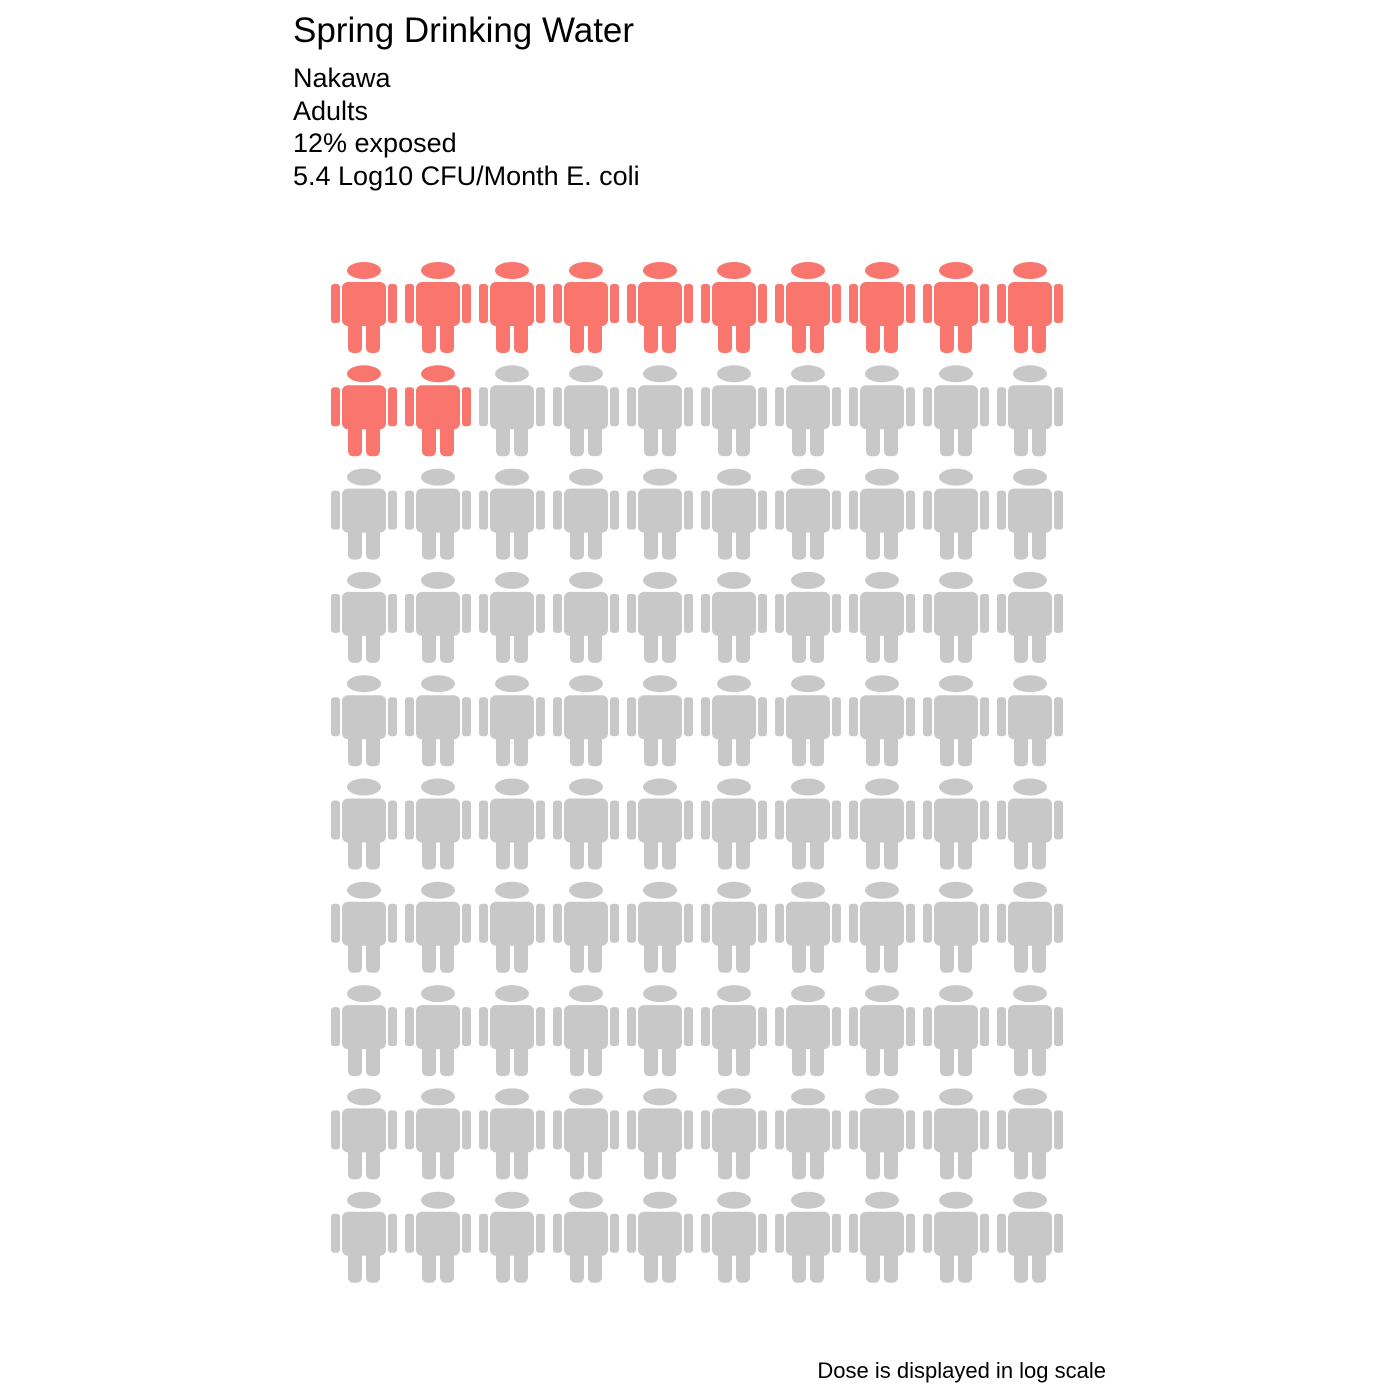  What do you see at coordinates (466, 175) in the screenshot?
I see `subtitle-dose: 5.4 Log10 CFU/Month E. coli` at bounding box center [466, 175].